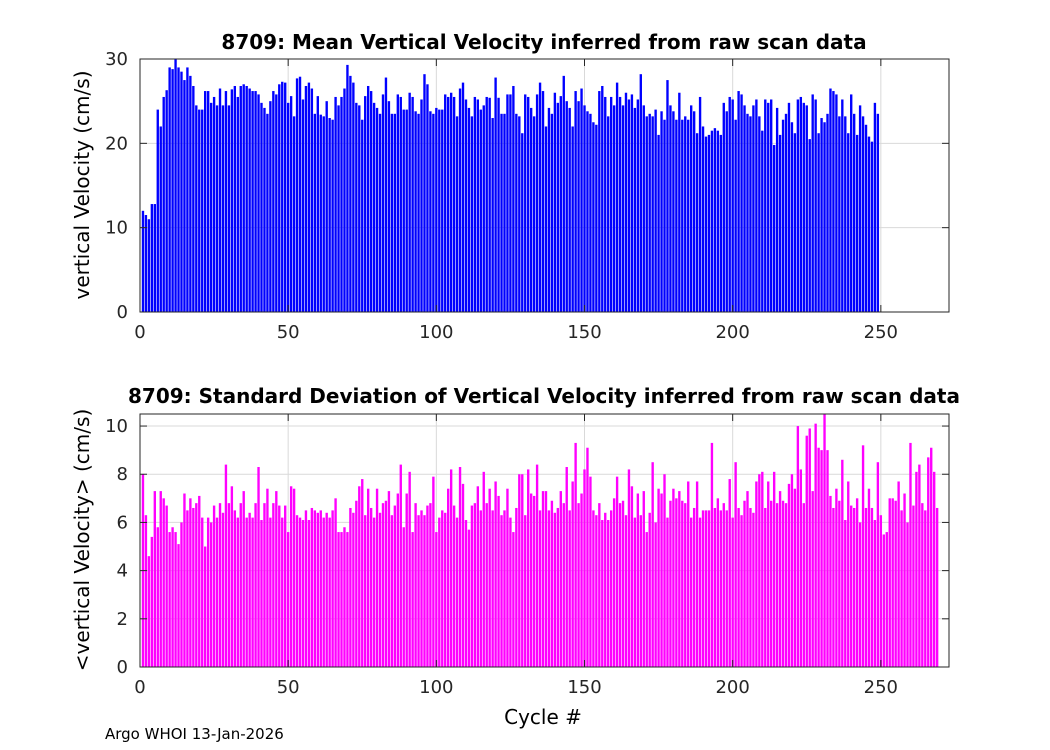  I want to click on x-tick-label: 200, so click(732, 332).